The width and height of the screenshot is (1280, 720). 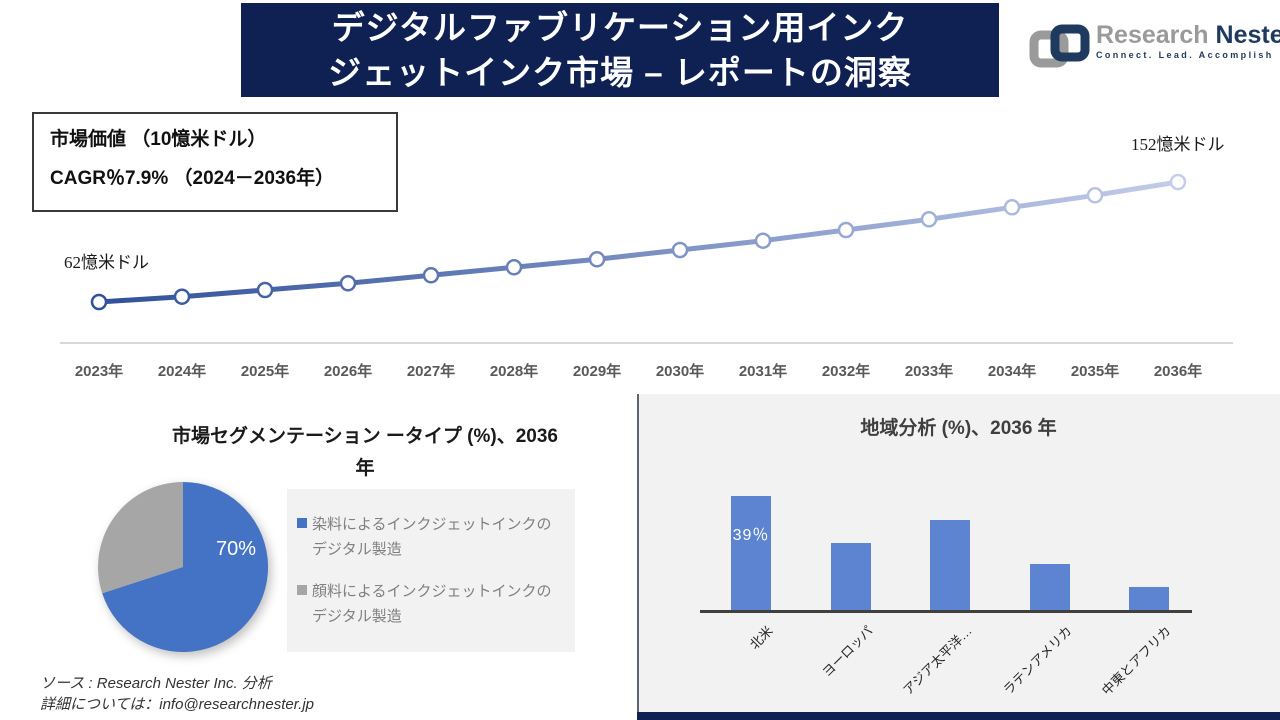 I want to click on end-value-label: 152憶米ドル, so click(x=1178, y=144).